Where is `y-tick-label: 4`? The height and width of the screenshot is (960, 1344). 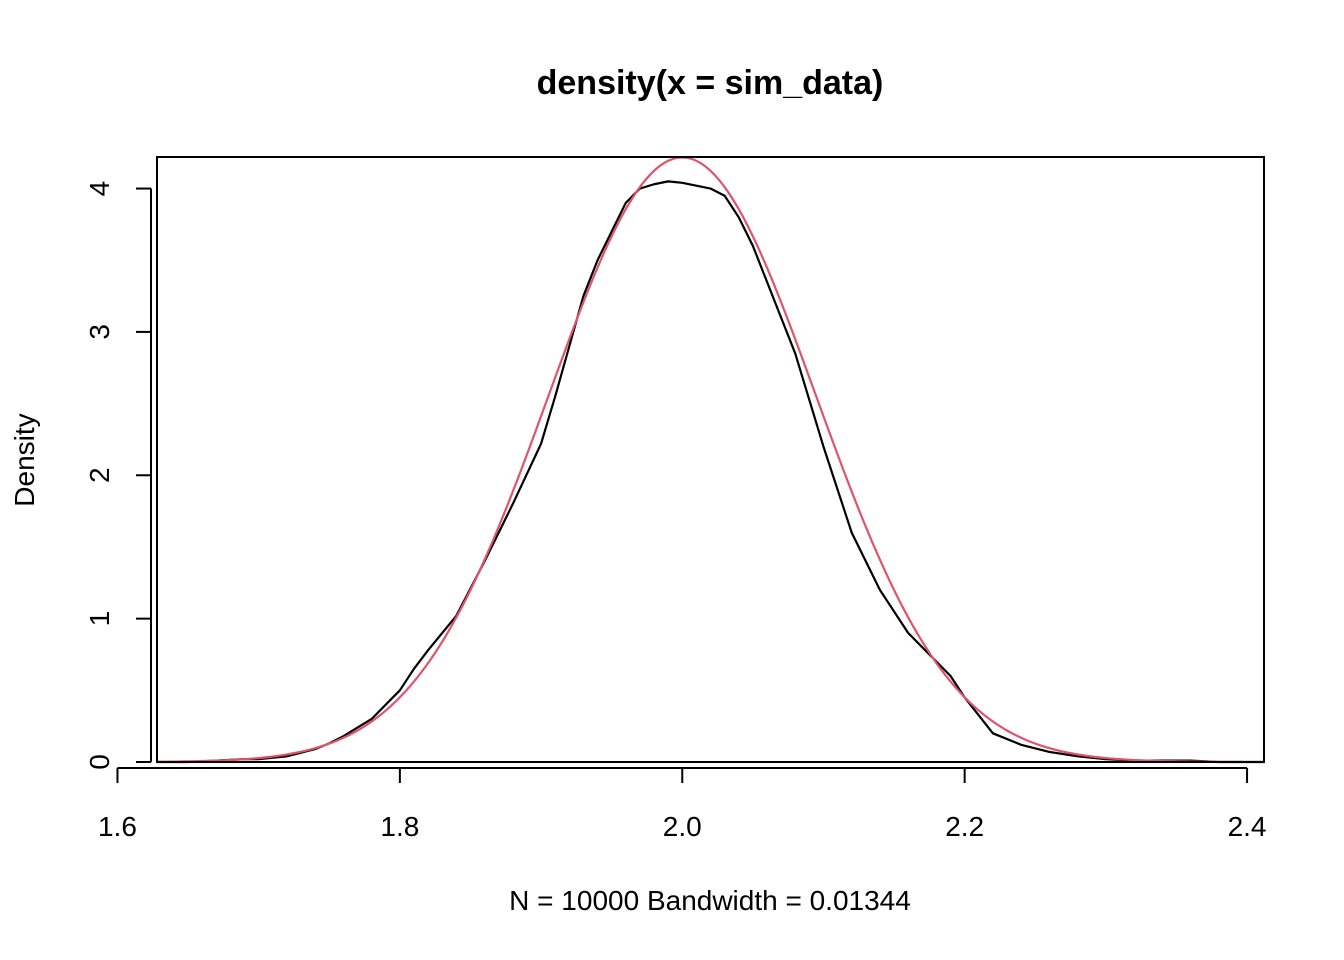
y-tick-label: 4 is located at coordinates (99, 189).